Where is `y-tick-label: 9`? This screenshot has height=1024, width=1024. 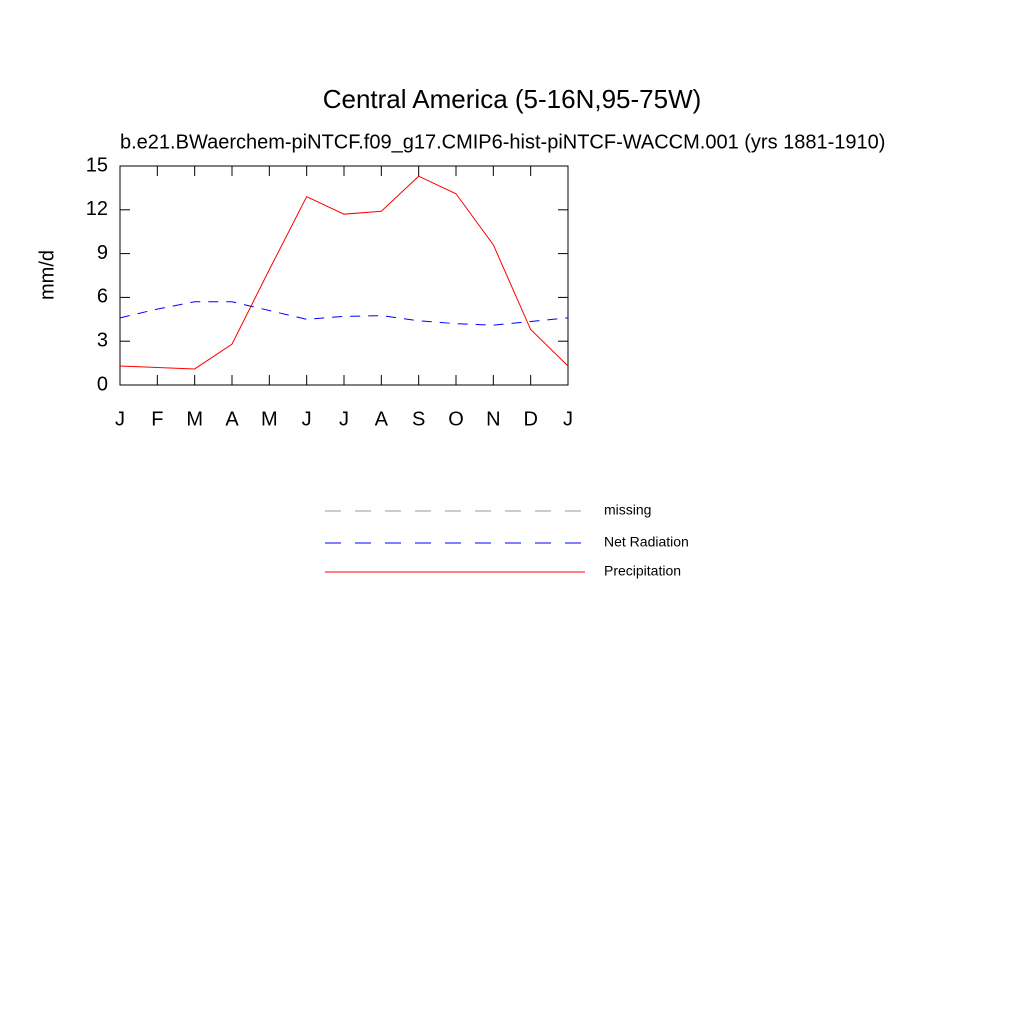
y-tick-label: 9 is located at coordinates (102, 253).